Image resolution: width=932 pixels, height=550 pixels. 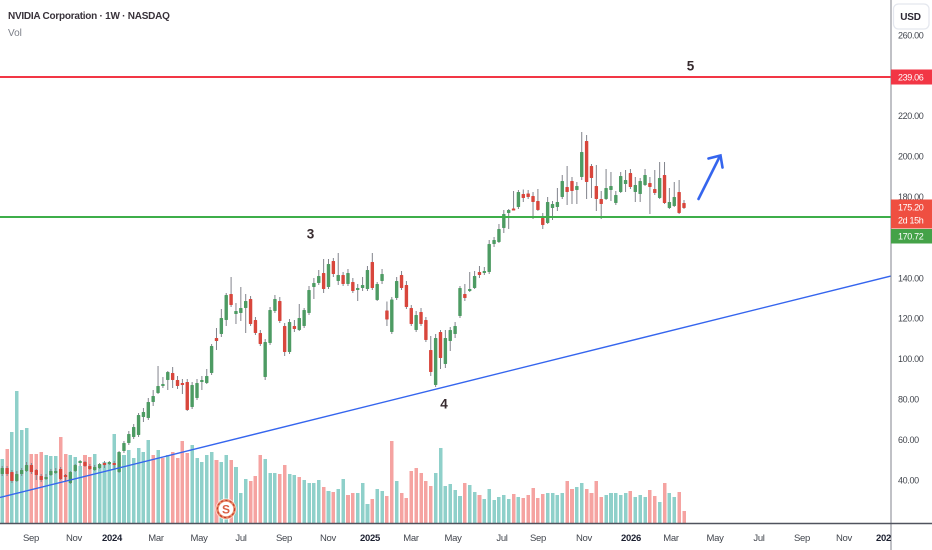 What do you see at coordinates (911, 279) in the screenshot?
I see `svg-text: 140.00` at bounding box center [911, 279].